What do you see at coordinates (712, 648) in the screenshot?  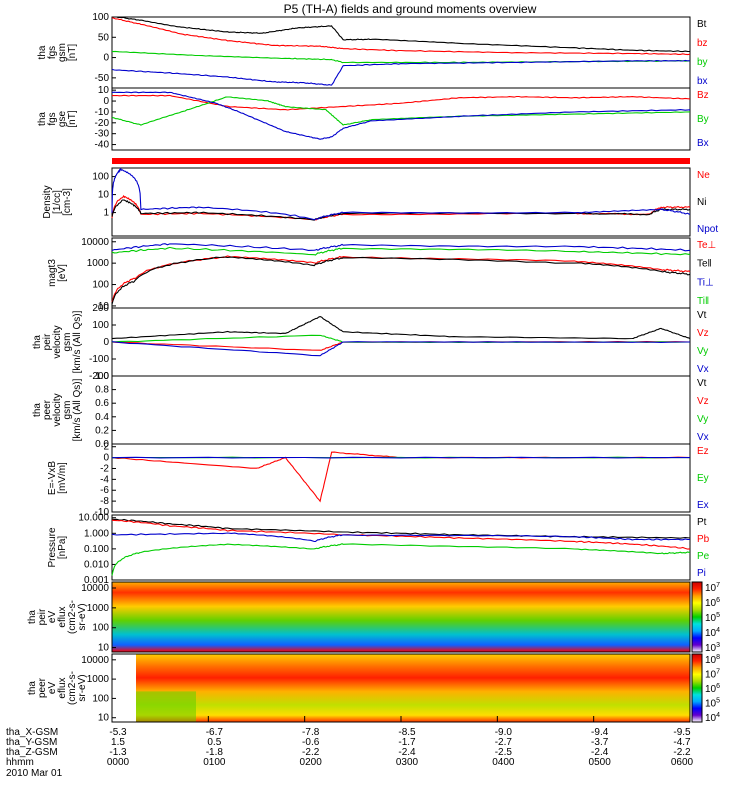 I see `colorbar-label: 10³` at bounding box center [712, 648].